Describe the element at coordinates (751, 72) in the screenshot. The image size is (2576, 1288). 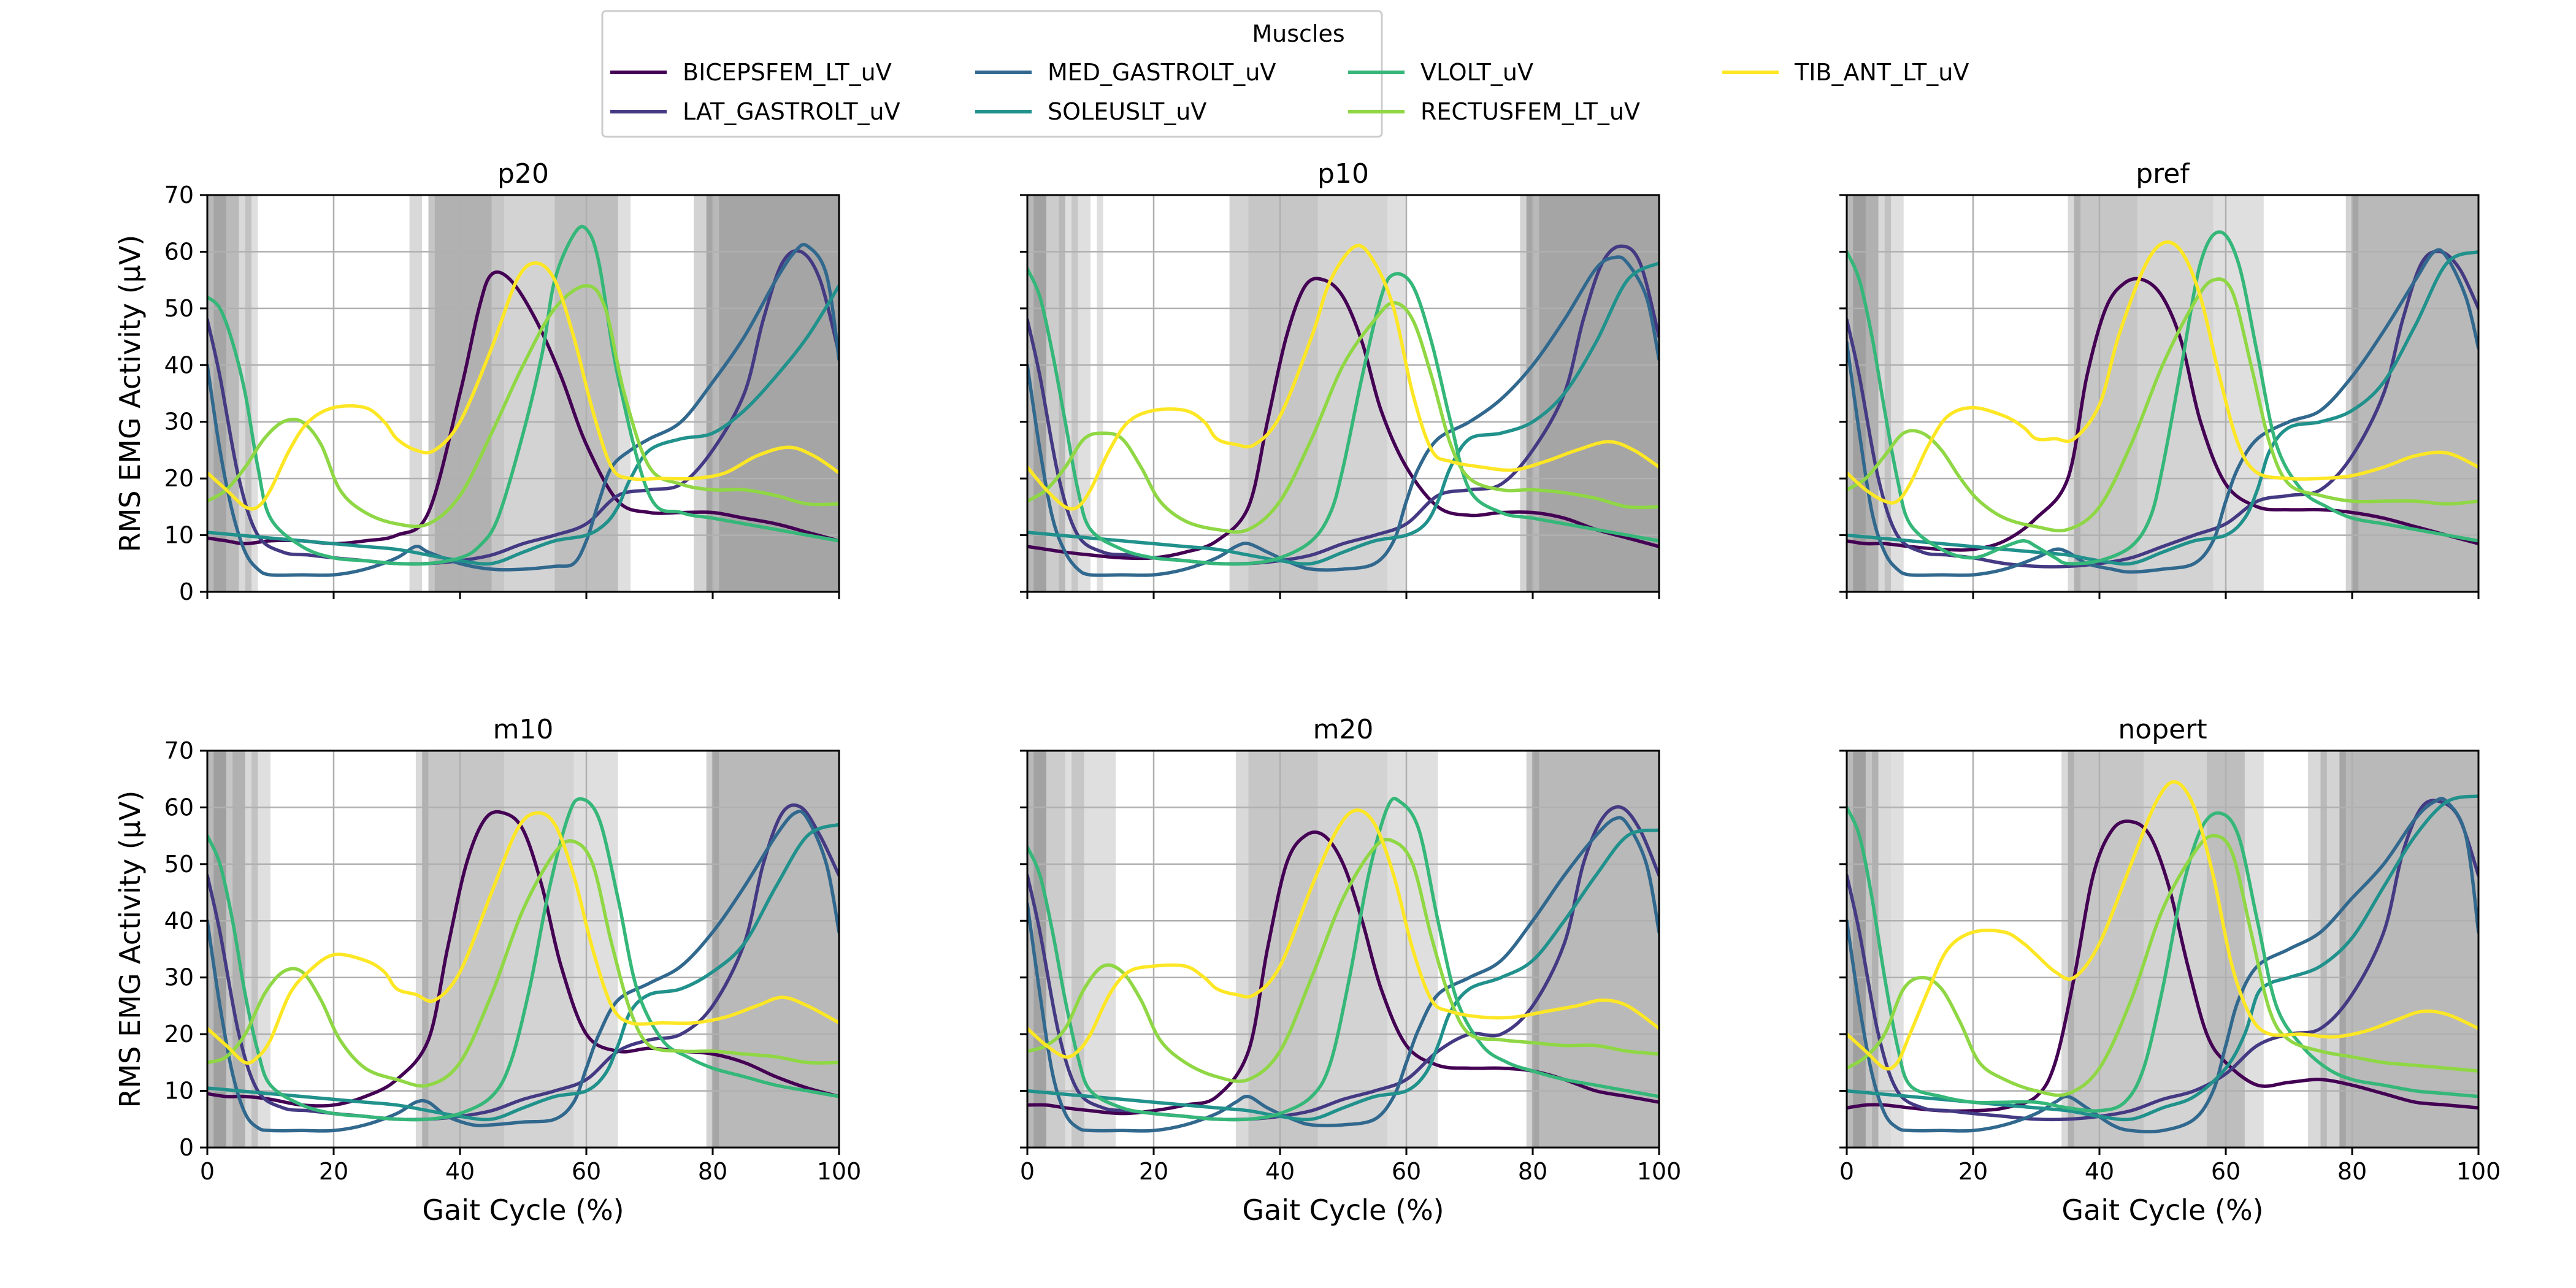
I see `legend-entry: BICEPSFEM_LT_uV` at that location.